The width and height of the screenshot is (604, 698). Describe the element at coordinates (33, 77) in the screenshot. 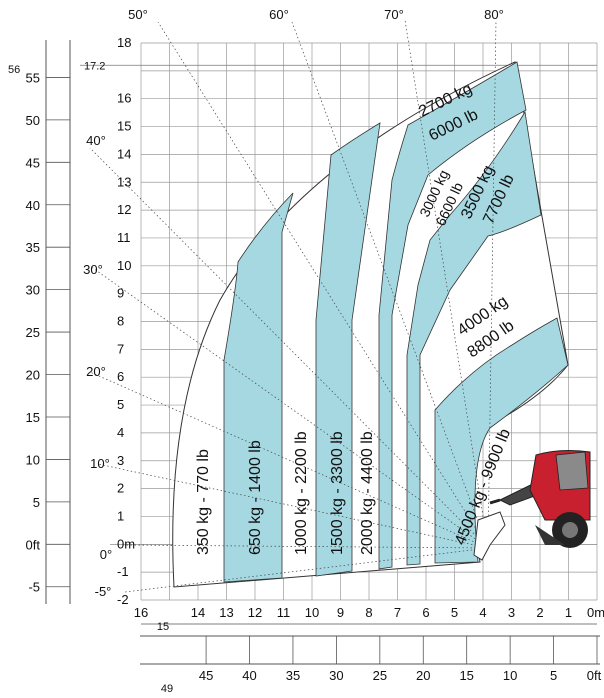

I see `y-tick-ft: 55` at that location.